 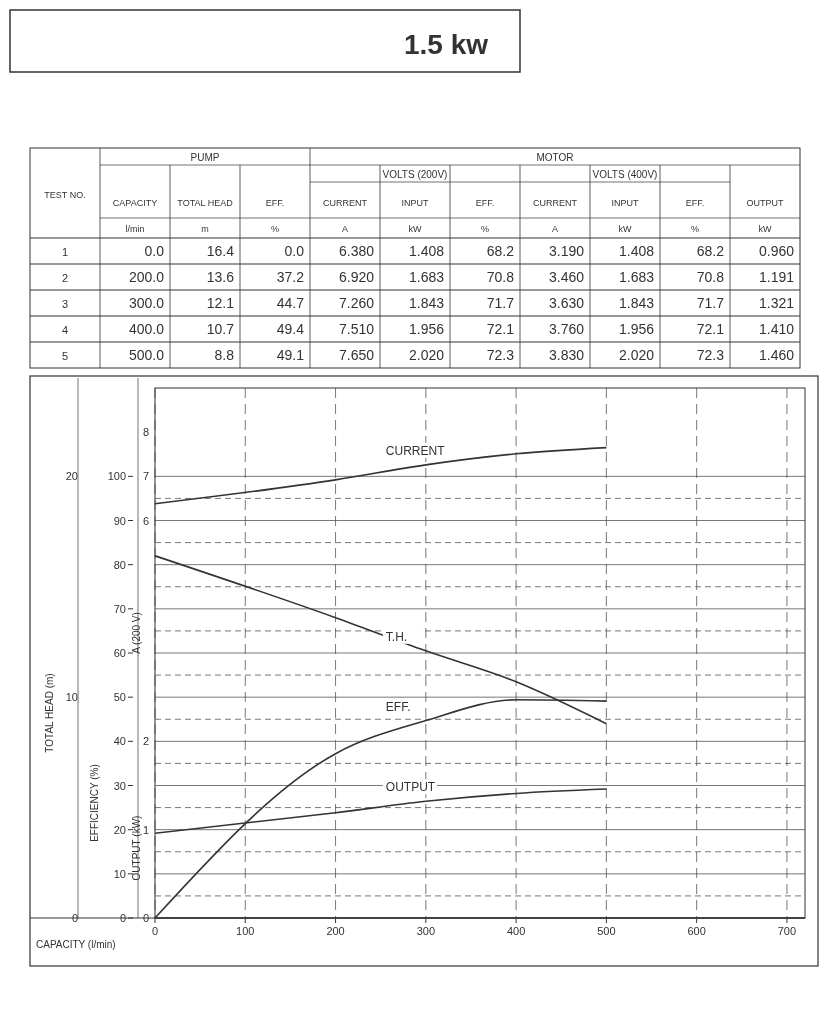 What do you see at coordinates (119, 564) in the screenshot?
I see `y-tick-label: 80` at bounding box center [119, 564].